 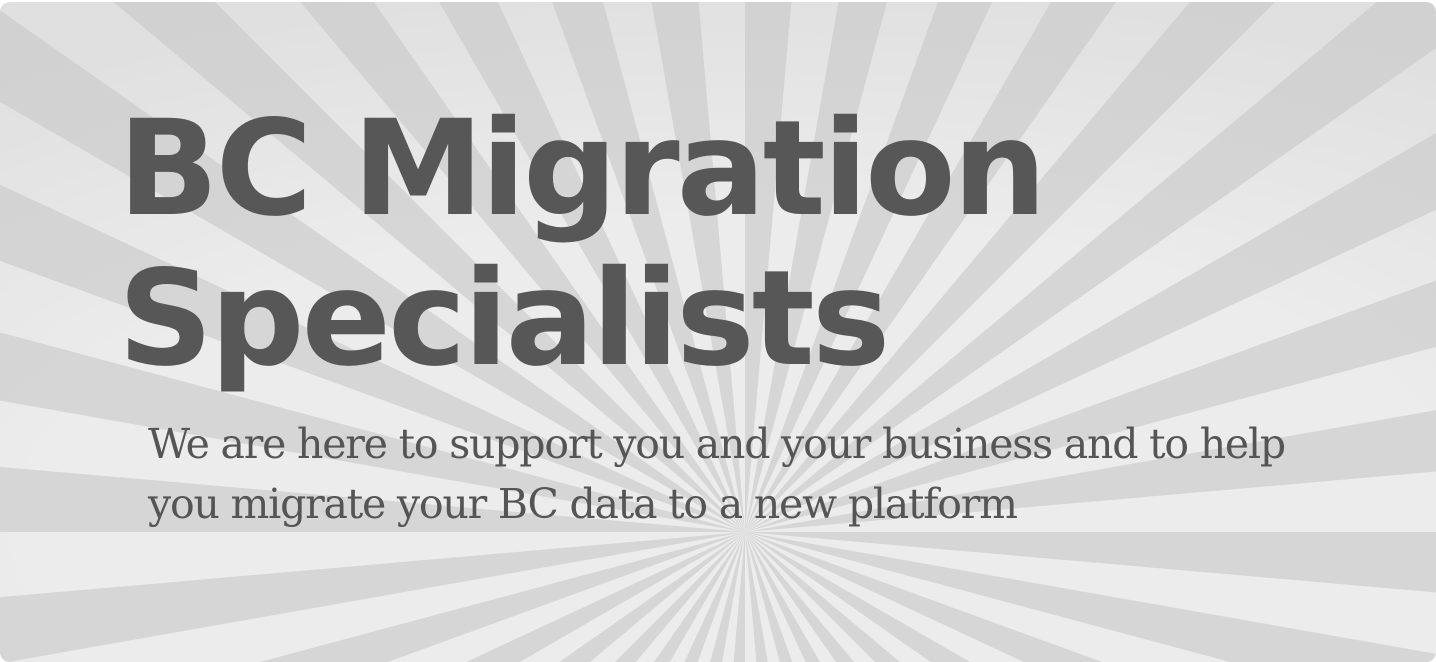 I want to click on hero-title-line-2: Specialists, so click(x=504, y=319).